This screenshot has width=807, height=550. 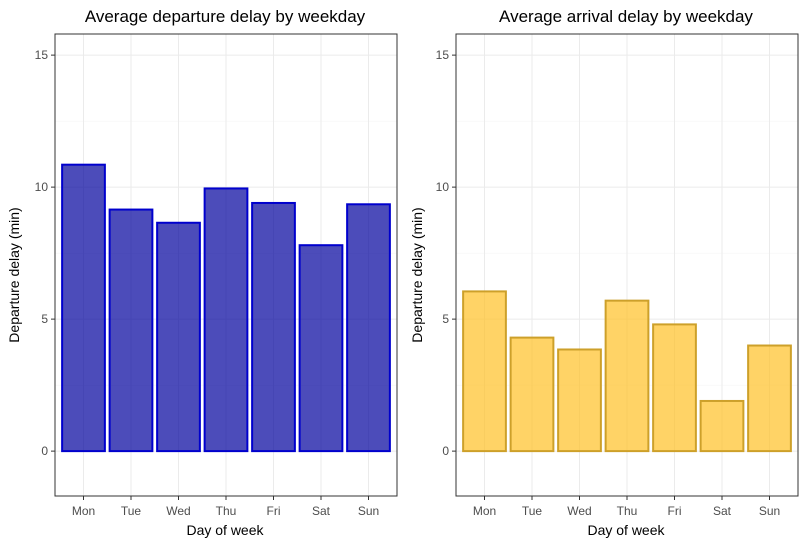 What do you see at coordinates (626, 16) in the screenshot?
I see `chart-title: Average arrival delay by weekday` at bounding box center [626, 16].